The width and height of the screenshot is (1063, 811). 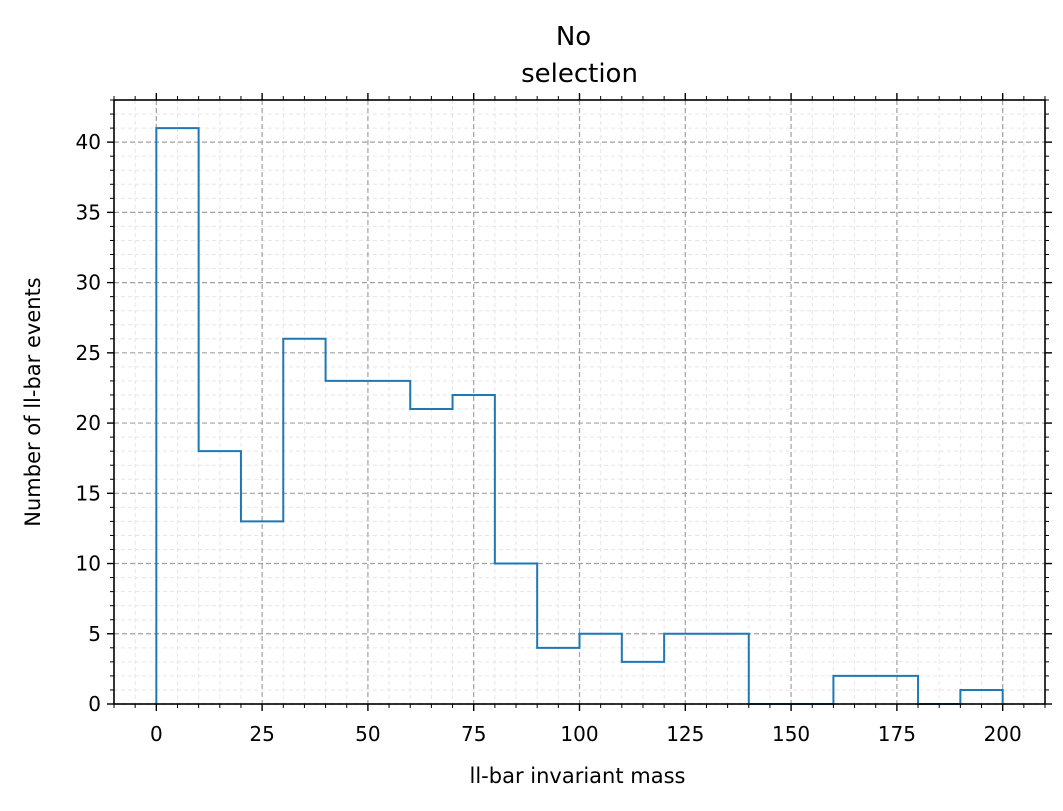 What do you see at coordinates (88, 283) in the screenshot?
I see `y-tick-label: 30` at bounding box center [88, 283].